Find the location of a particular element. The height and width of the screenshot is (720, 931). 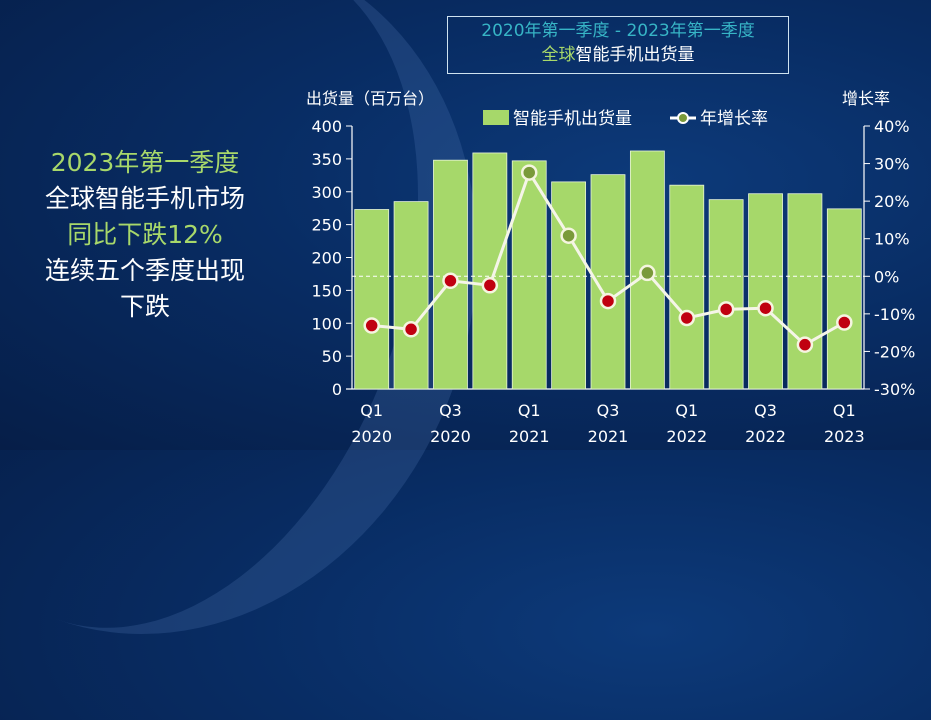

y-tick-label: 250 is located at coordinates (326, 225).